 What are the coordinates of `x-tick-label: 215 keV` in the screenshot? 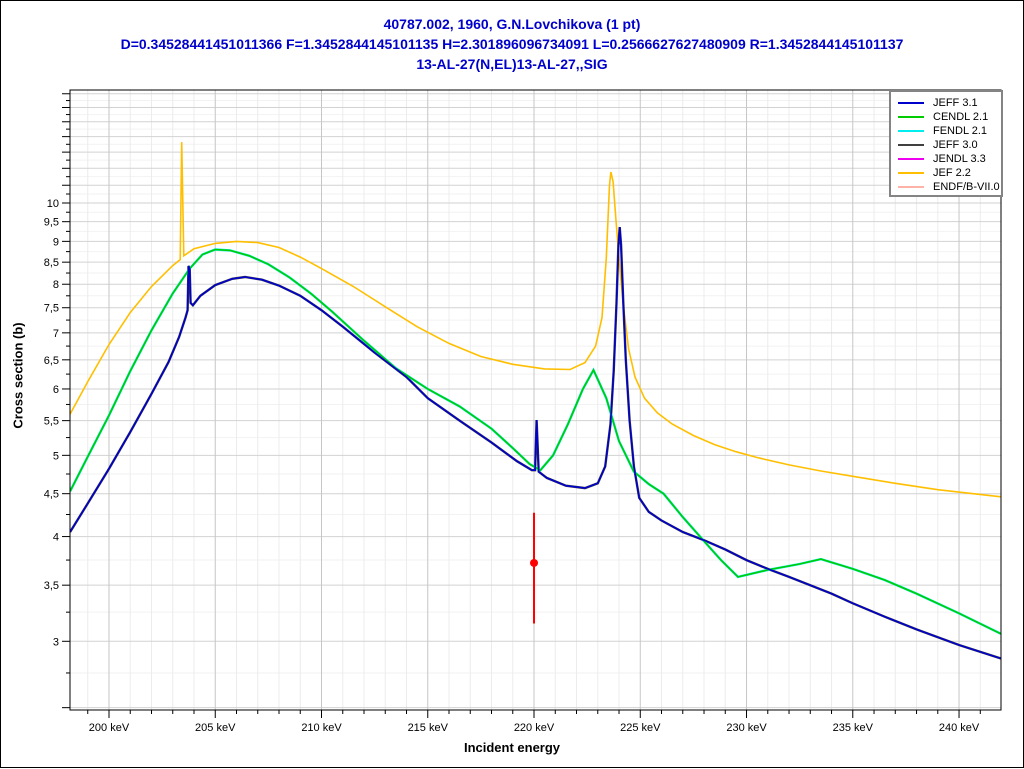 It's located at (428, 728).